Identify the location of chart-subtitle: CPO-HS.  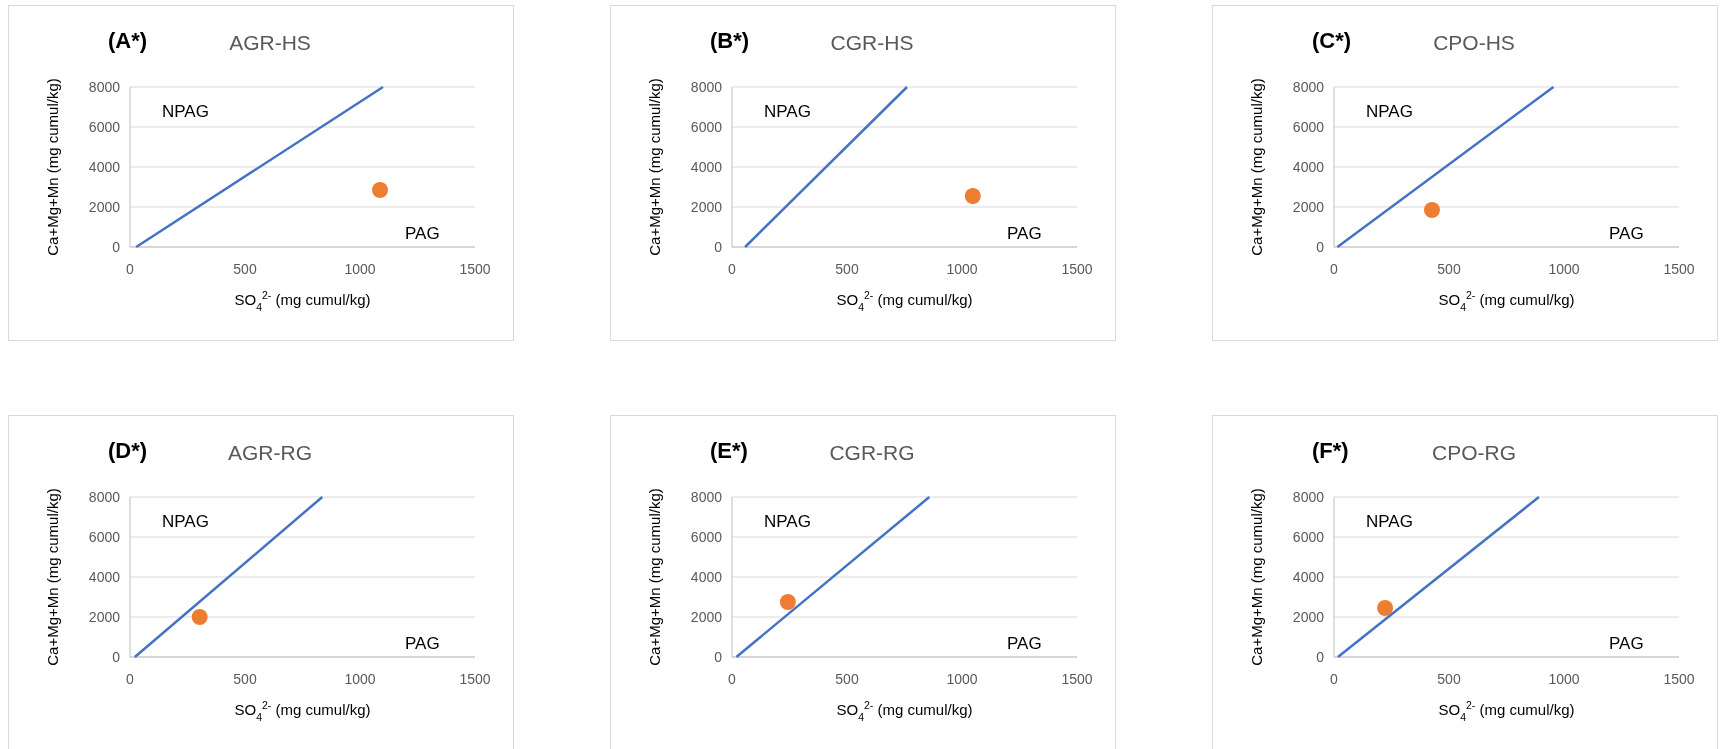
(1474, 42).